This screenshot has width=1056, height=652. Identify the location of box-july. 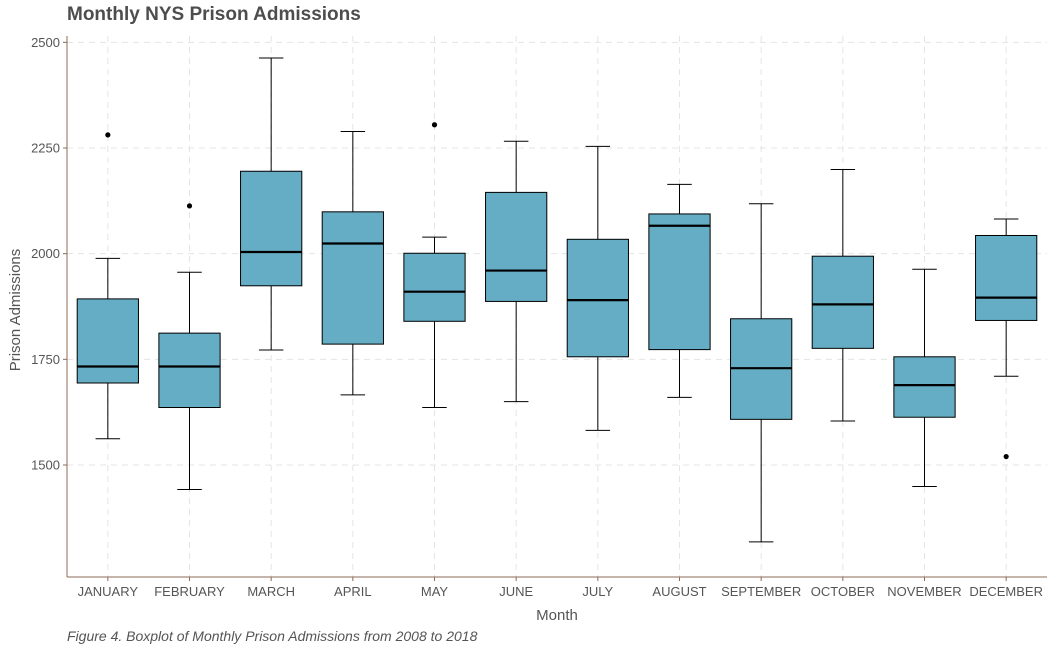
(597, 288).